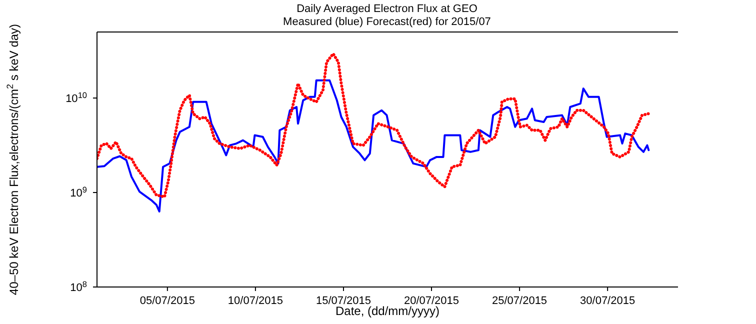  Describe the element at coordinates (255, 301) in the screenshot. I see `x-tick-label: 10/07/2015` at that location.